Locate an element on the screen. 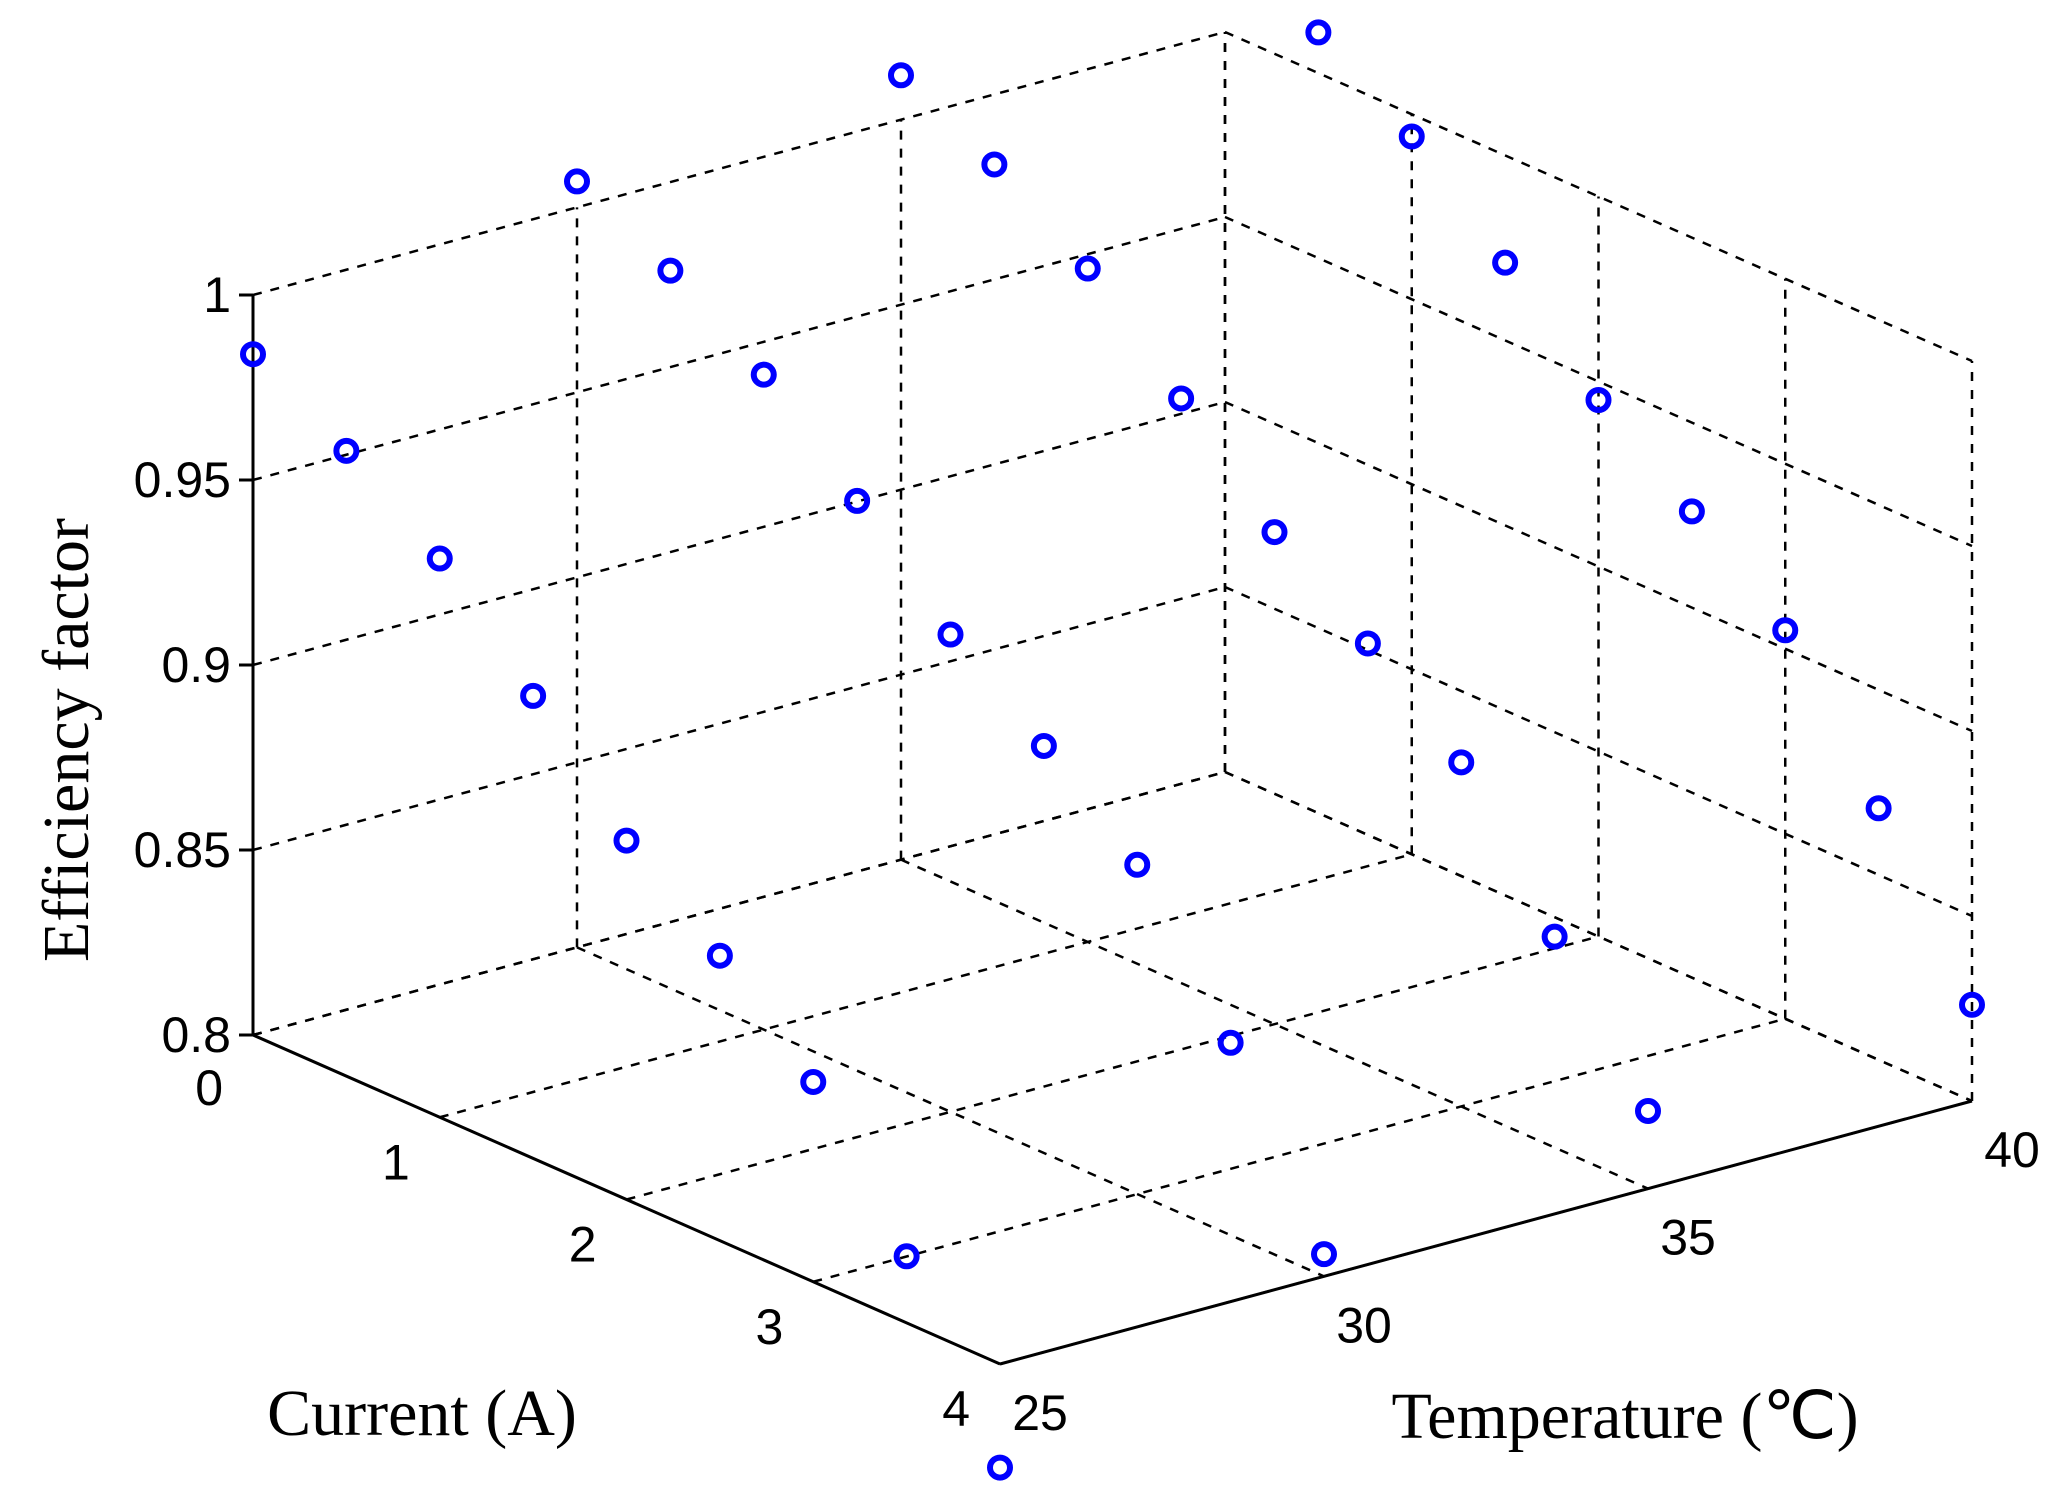 Image resolution: width=2068 pixels, height=1494 pixels. z-tick-label: 0.85 is located at coordinates (182, 850).